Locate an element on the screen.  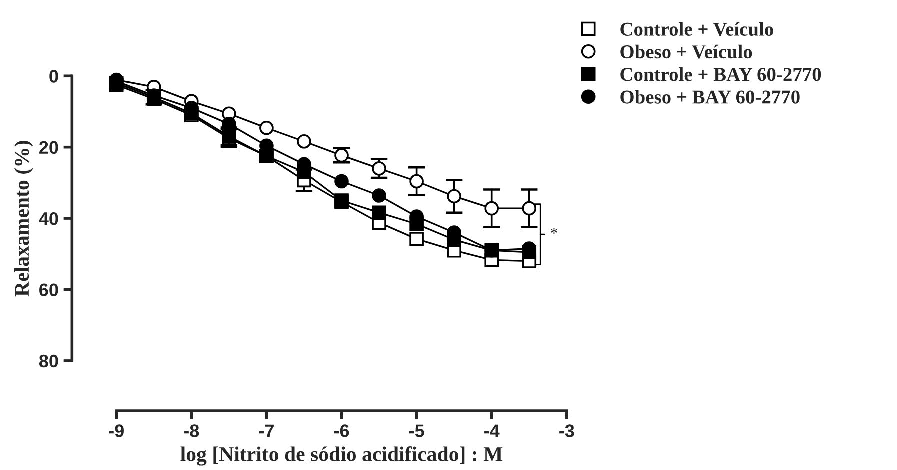
x-tick-label: -6 is located at coordinates (342, 431).